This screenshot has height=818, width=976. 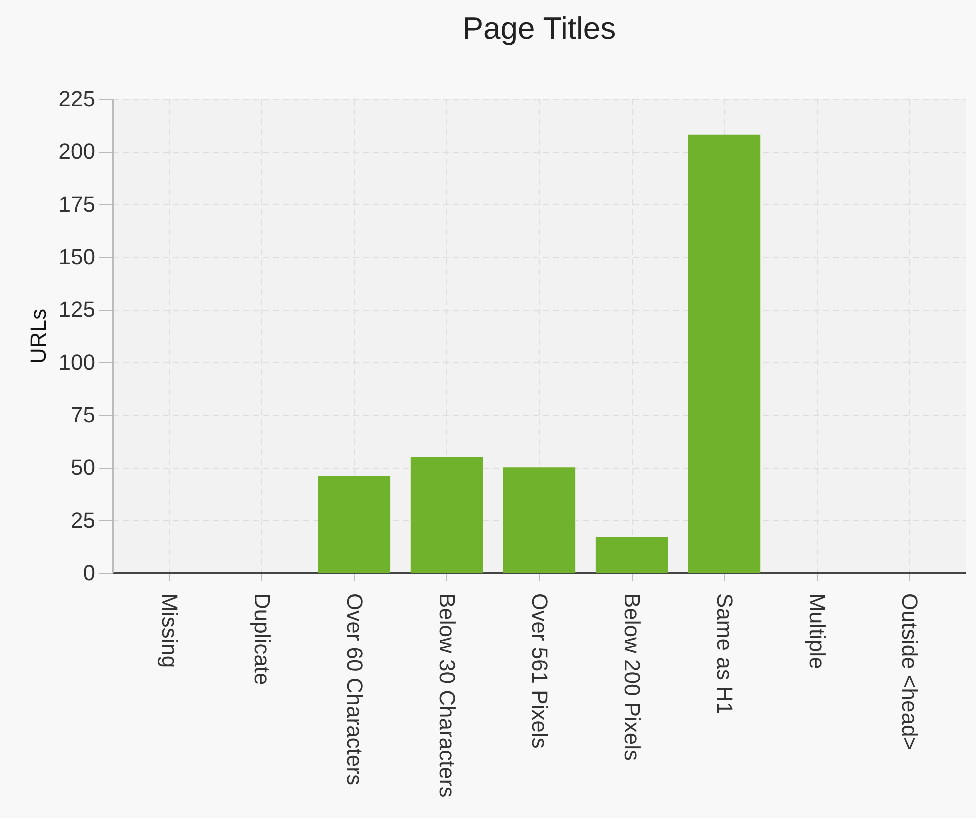 What do you see at coordinates (633, 678) in the screenshot?
I see `x-tick-label: Below 200 Pixels` at bounding box center [633, 678].